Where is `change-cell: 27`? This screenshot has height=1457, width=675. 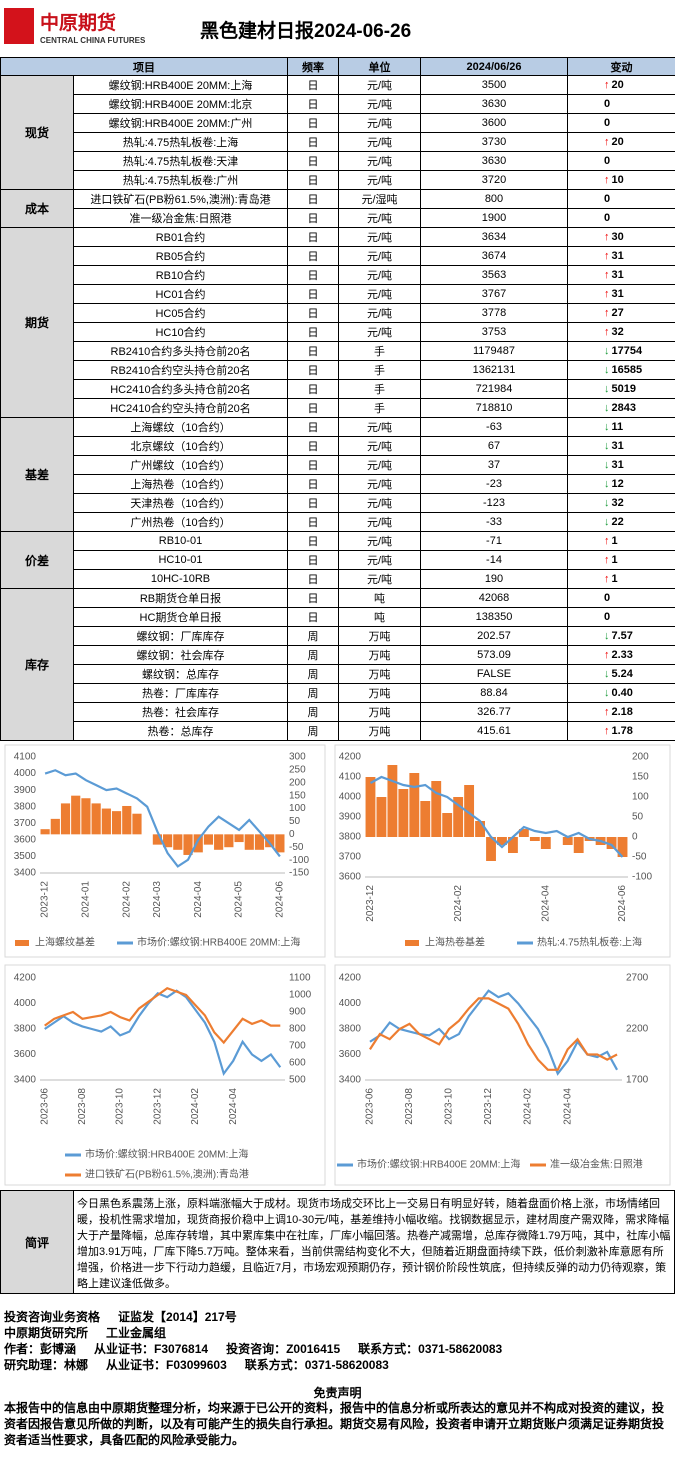 change-cell: 27 is located at coordinates (621, 313).